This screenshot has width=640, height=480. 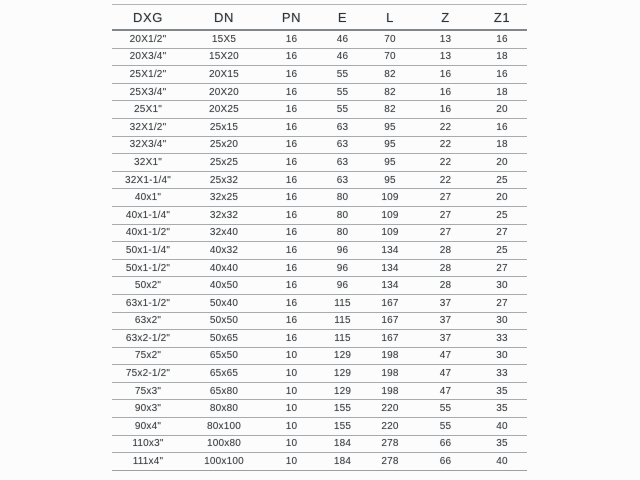 I want to click on table-row: 75x2" 65x50 10 129 198 47 30, so click(x=319, y=355).